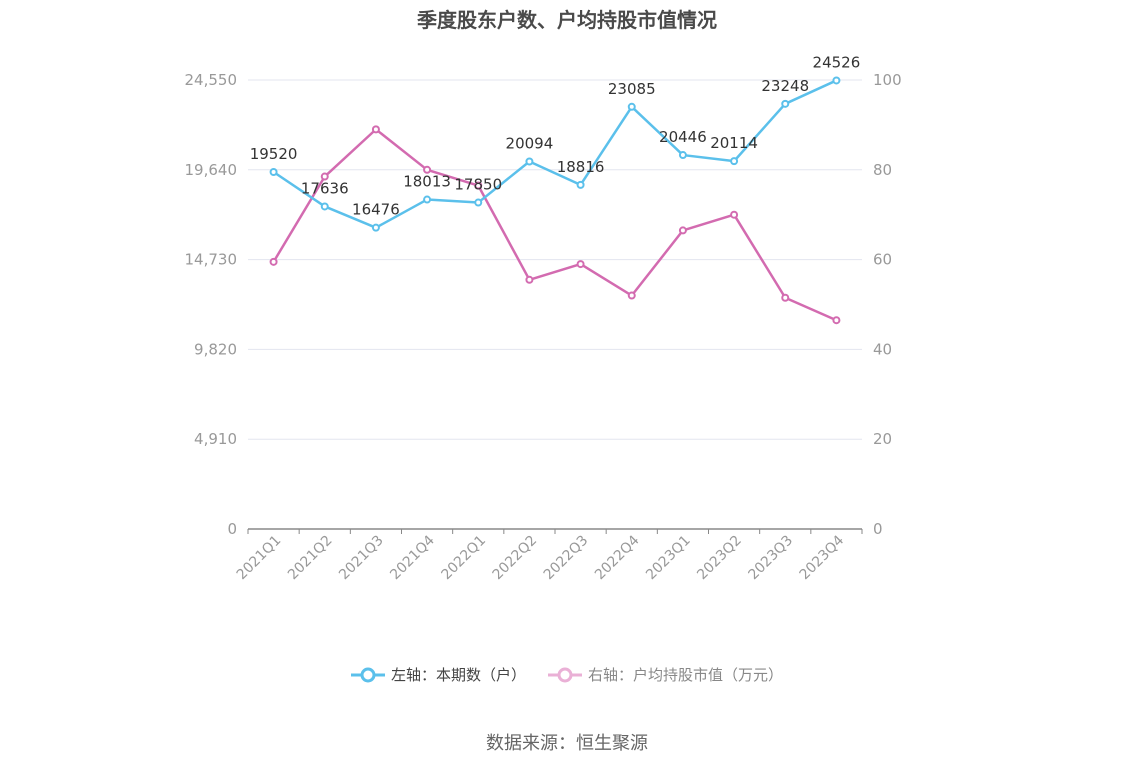  What do you see at coordinates (785, 86) in the screenshot?
I see `left-series-data-label: 23248` at bounding box center [785, 86].